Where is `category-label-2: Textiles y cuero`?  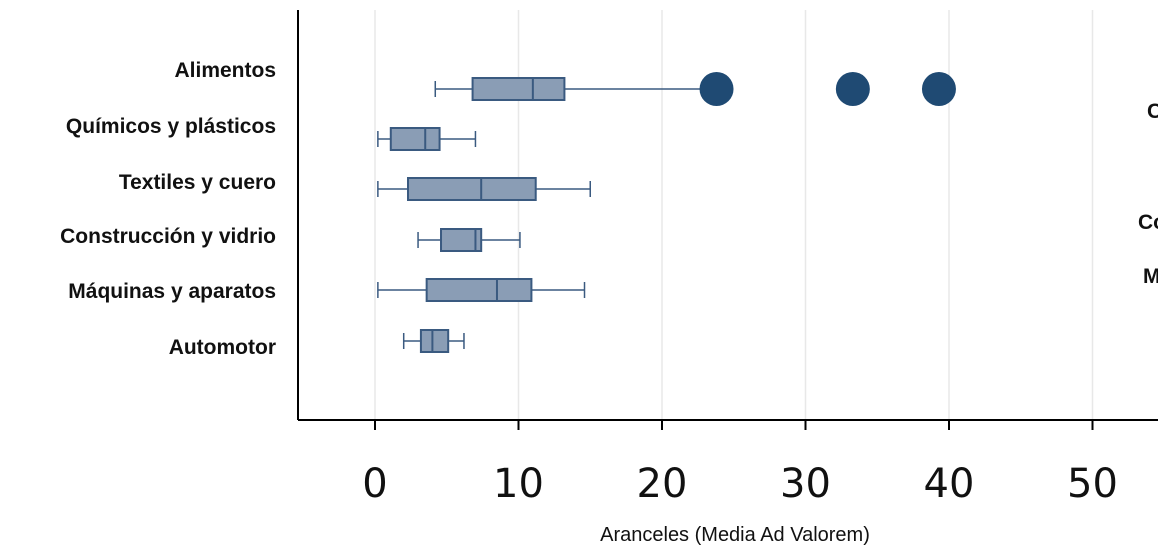
category-label-2: Textiles y cuero is located at coordinates (197, 182).